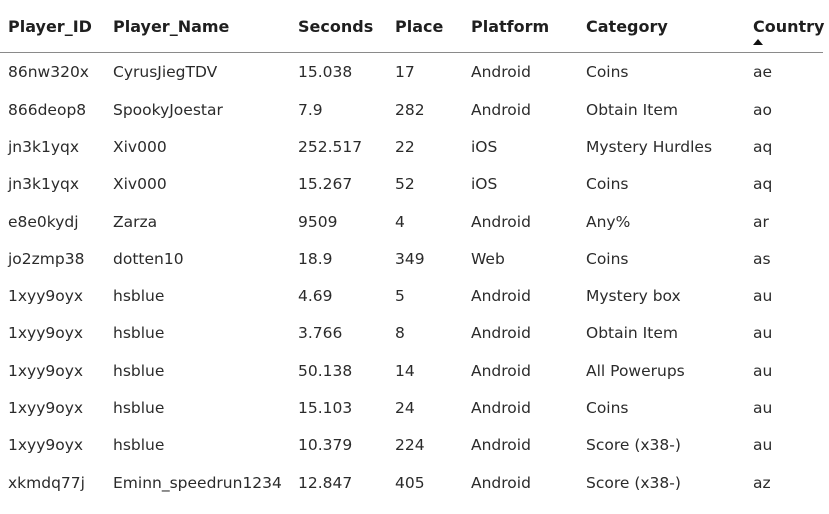  What do you see at coordinates (405, 72) in the screenshot?
I see `cell-place: 17` at bounding box center [405, 72].